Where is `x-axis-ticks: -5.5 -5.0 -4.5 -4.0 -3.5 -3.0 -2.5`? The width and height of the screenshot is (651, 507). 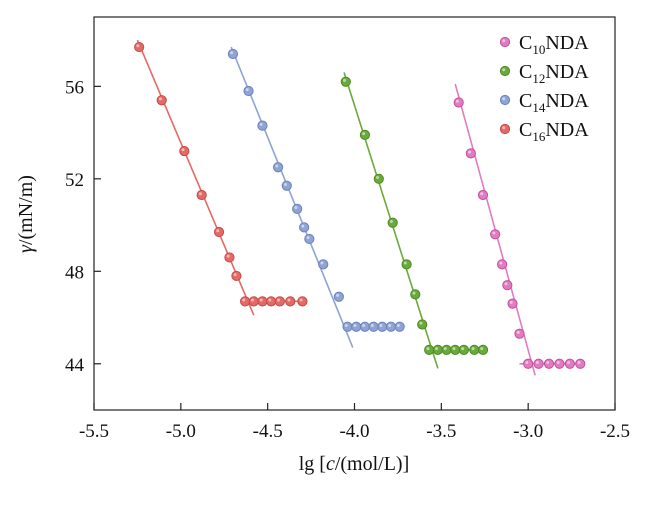
x-axis-ticks: -5.5 -5.0 -4.5 -4.0 -3.5 -3.0 -2.5 is located at coordinates (354, 422).